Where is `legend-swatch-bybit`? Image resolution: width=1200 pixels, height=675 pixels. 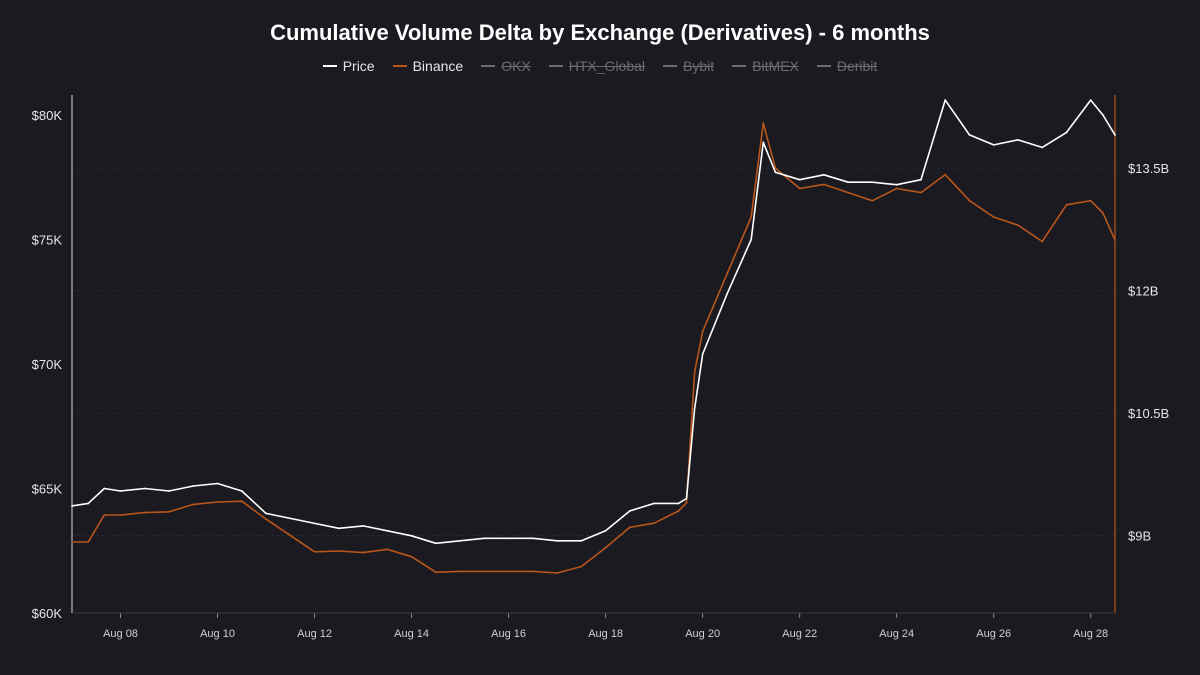
legend-swatch-bybit is located at coordinates (670, 66).